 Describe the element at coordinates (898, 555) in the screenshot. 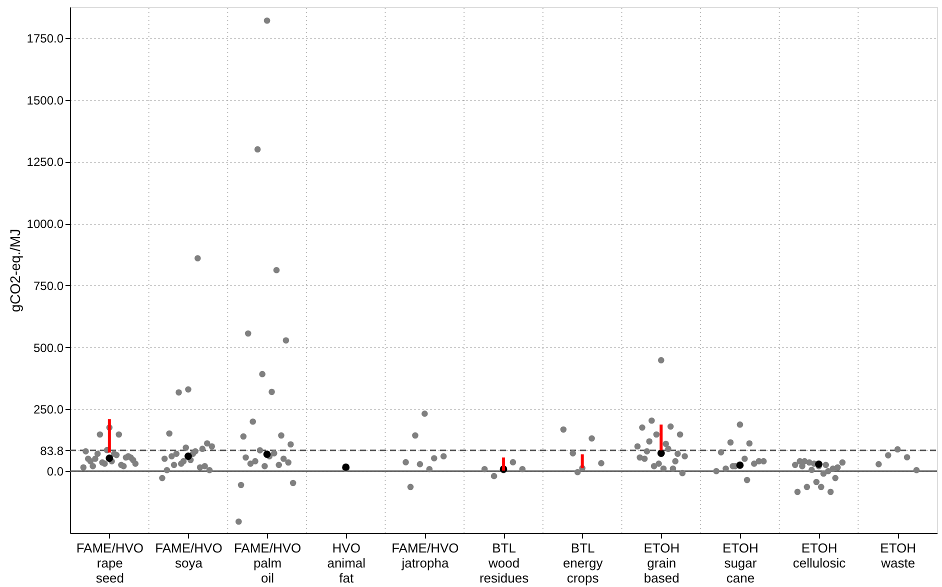

I see `x-tick-label: ETOH waste` at that location.